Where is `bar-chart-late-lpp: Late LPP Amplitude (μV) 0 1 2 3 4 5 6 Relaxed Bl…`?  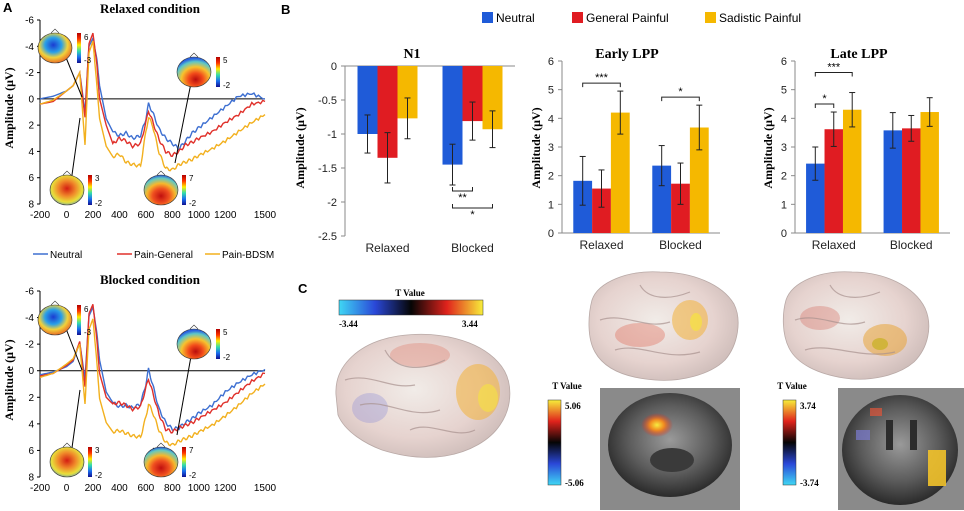
bar-chart-late-lpp: Late LPP Amplitude (μV) 0 1 2 3 4 5 6 Relaxed Bl… is located at coordinates (855, 149).